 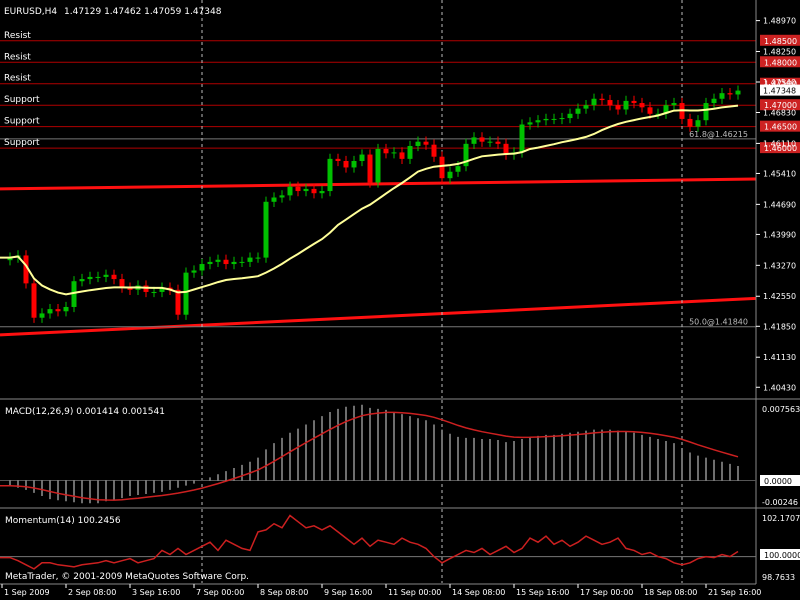 I want to click on price-tick-label: 1.44690, so click(x=779, y=204).